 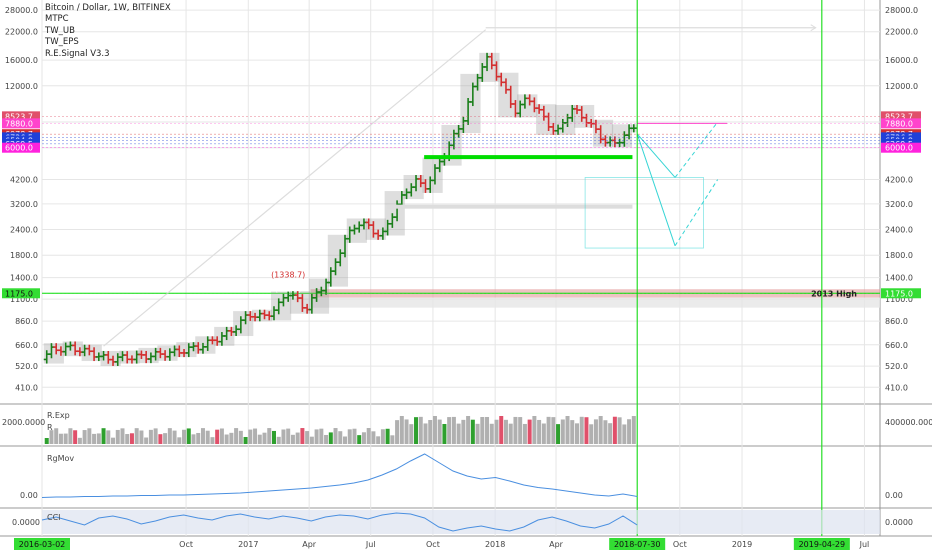 What do you see at coordinates (899, 522) in the screenshot?
I see `cci-right-tick: 0.0000` at bounding box center [899, 522].